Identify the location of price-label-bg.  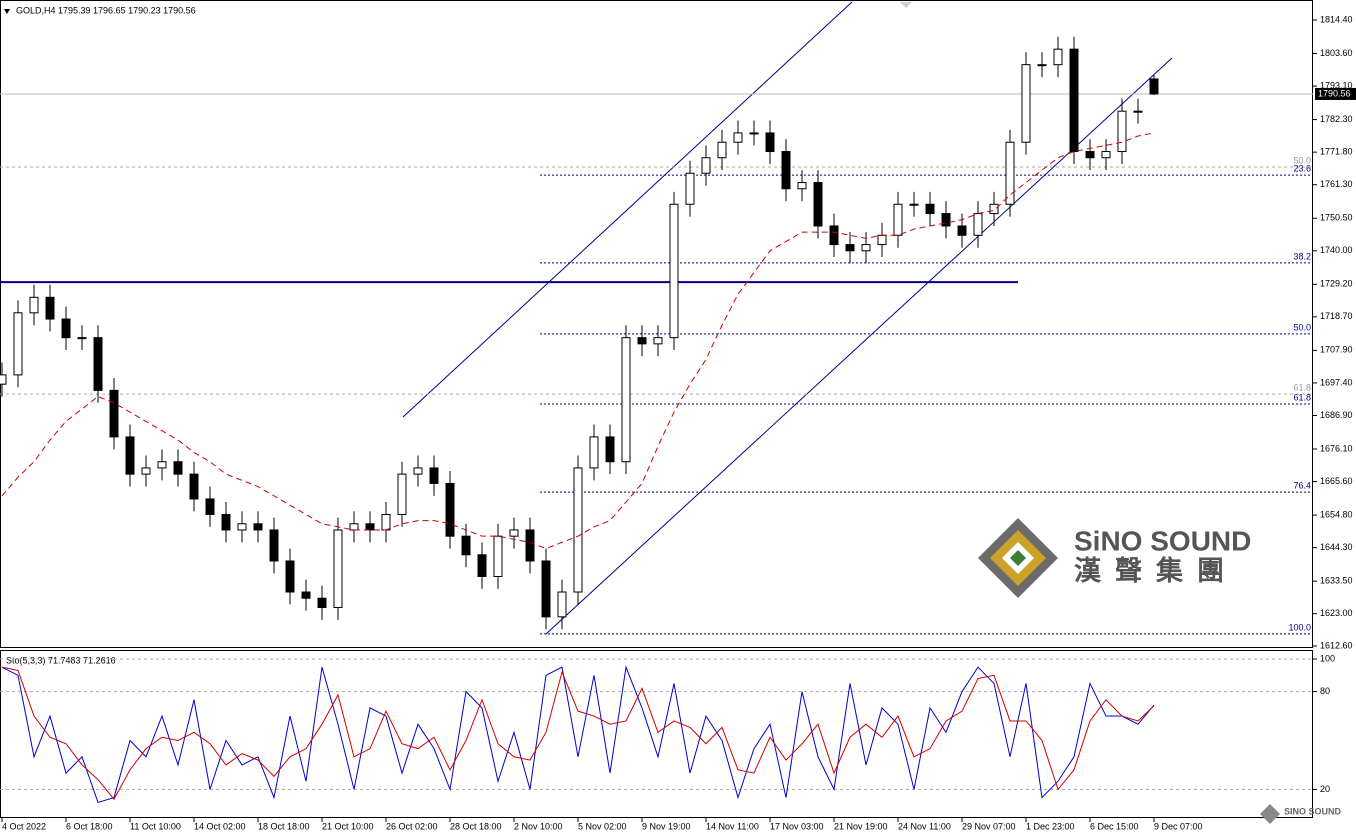
(1335, 93).